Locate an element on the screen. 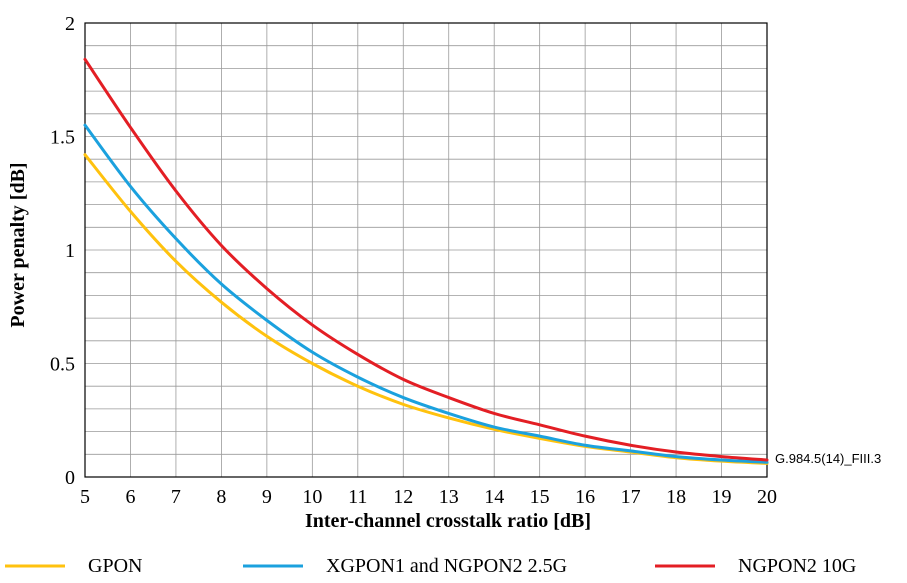 The width and height of the screenshot is (907, 583). x-tick-label: 10 is located at coordinates (312, 497).